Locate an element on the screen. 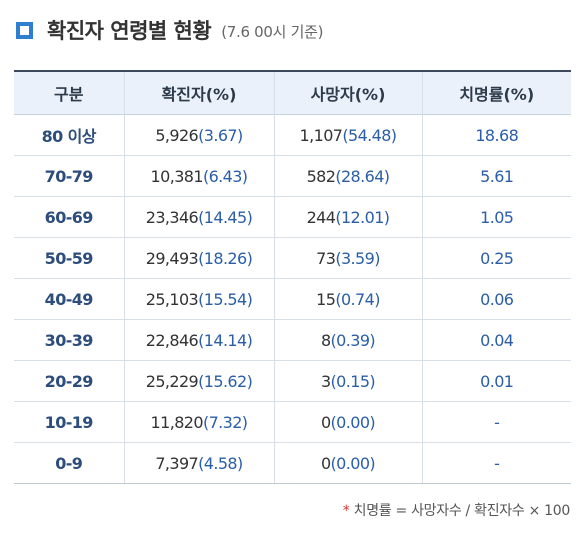 This screenshot has height=533, width=588. deaths-cell: 8(0.39) is located at coordinates (347, 340).